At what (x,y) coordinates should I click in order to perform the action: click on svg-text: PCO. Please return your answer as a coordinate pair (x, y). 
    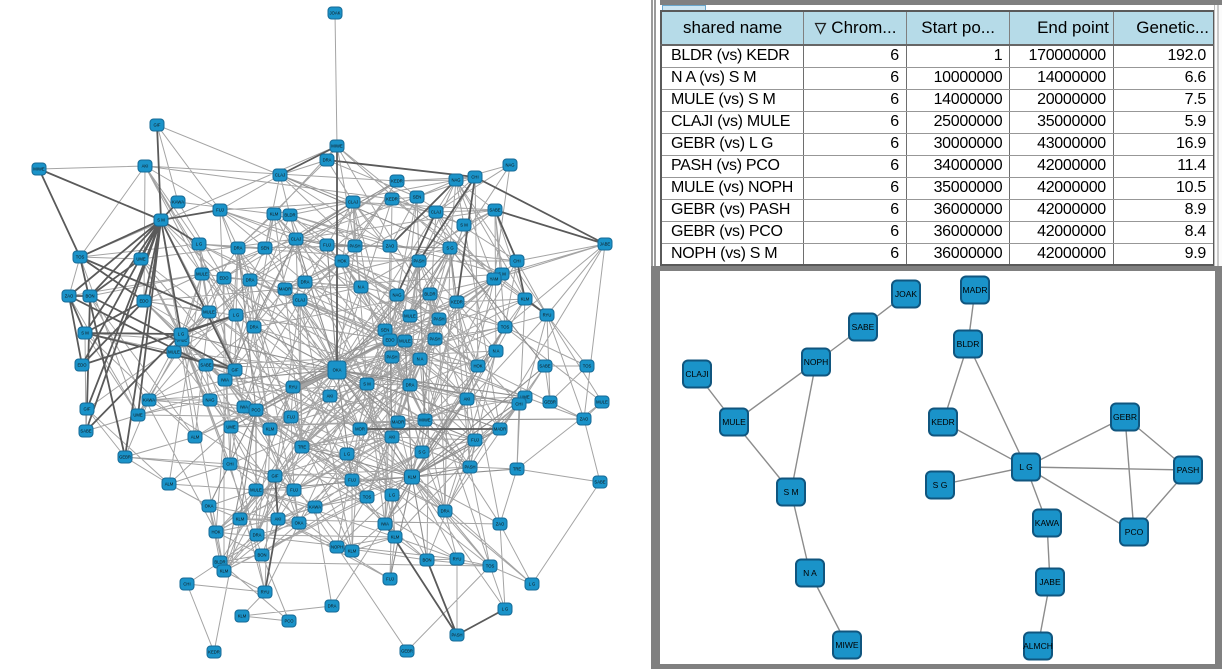
    Looking at the image, I should click on (289, 621).